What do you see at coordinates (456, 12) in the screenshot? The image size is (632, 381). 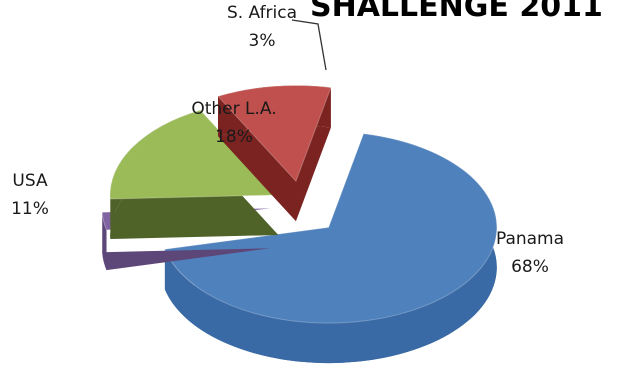 I see `chart-title: SHALLENGE 2011` at bounding box center [456, 12].